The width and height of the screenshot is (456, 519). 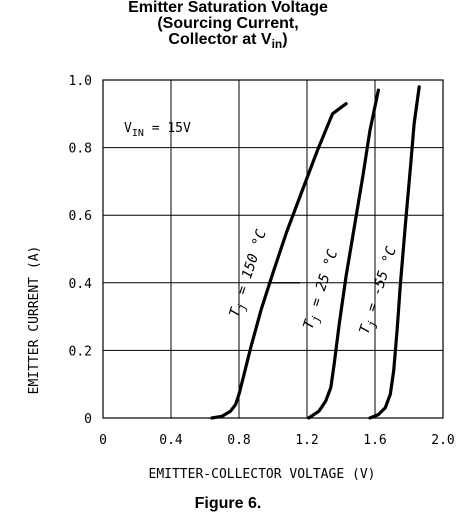 What do you see at coordinates (242, 307) in the screenshot?
I see `curve-label-150c-sub: j` at bounding box center [242, 307].